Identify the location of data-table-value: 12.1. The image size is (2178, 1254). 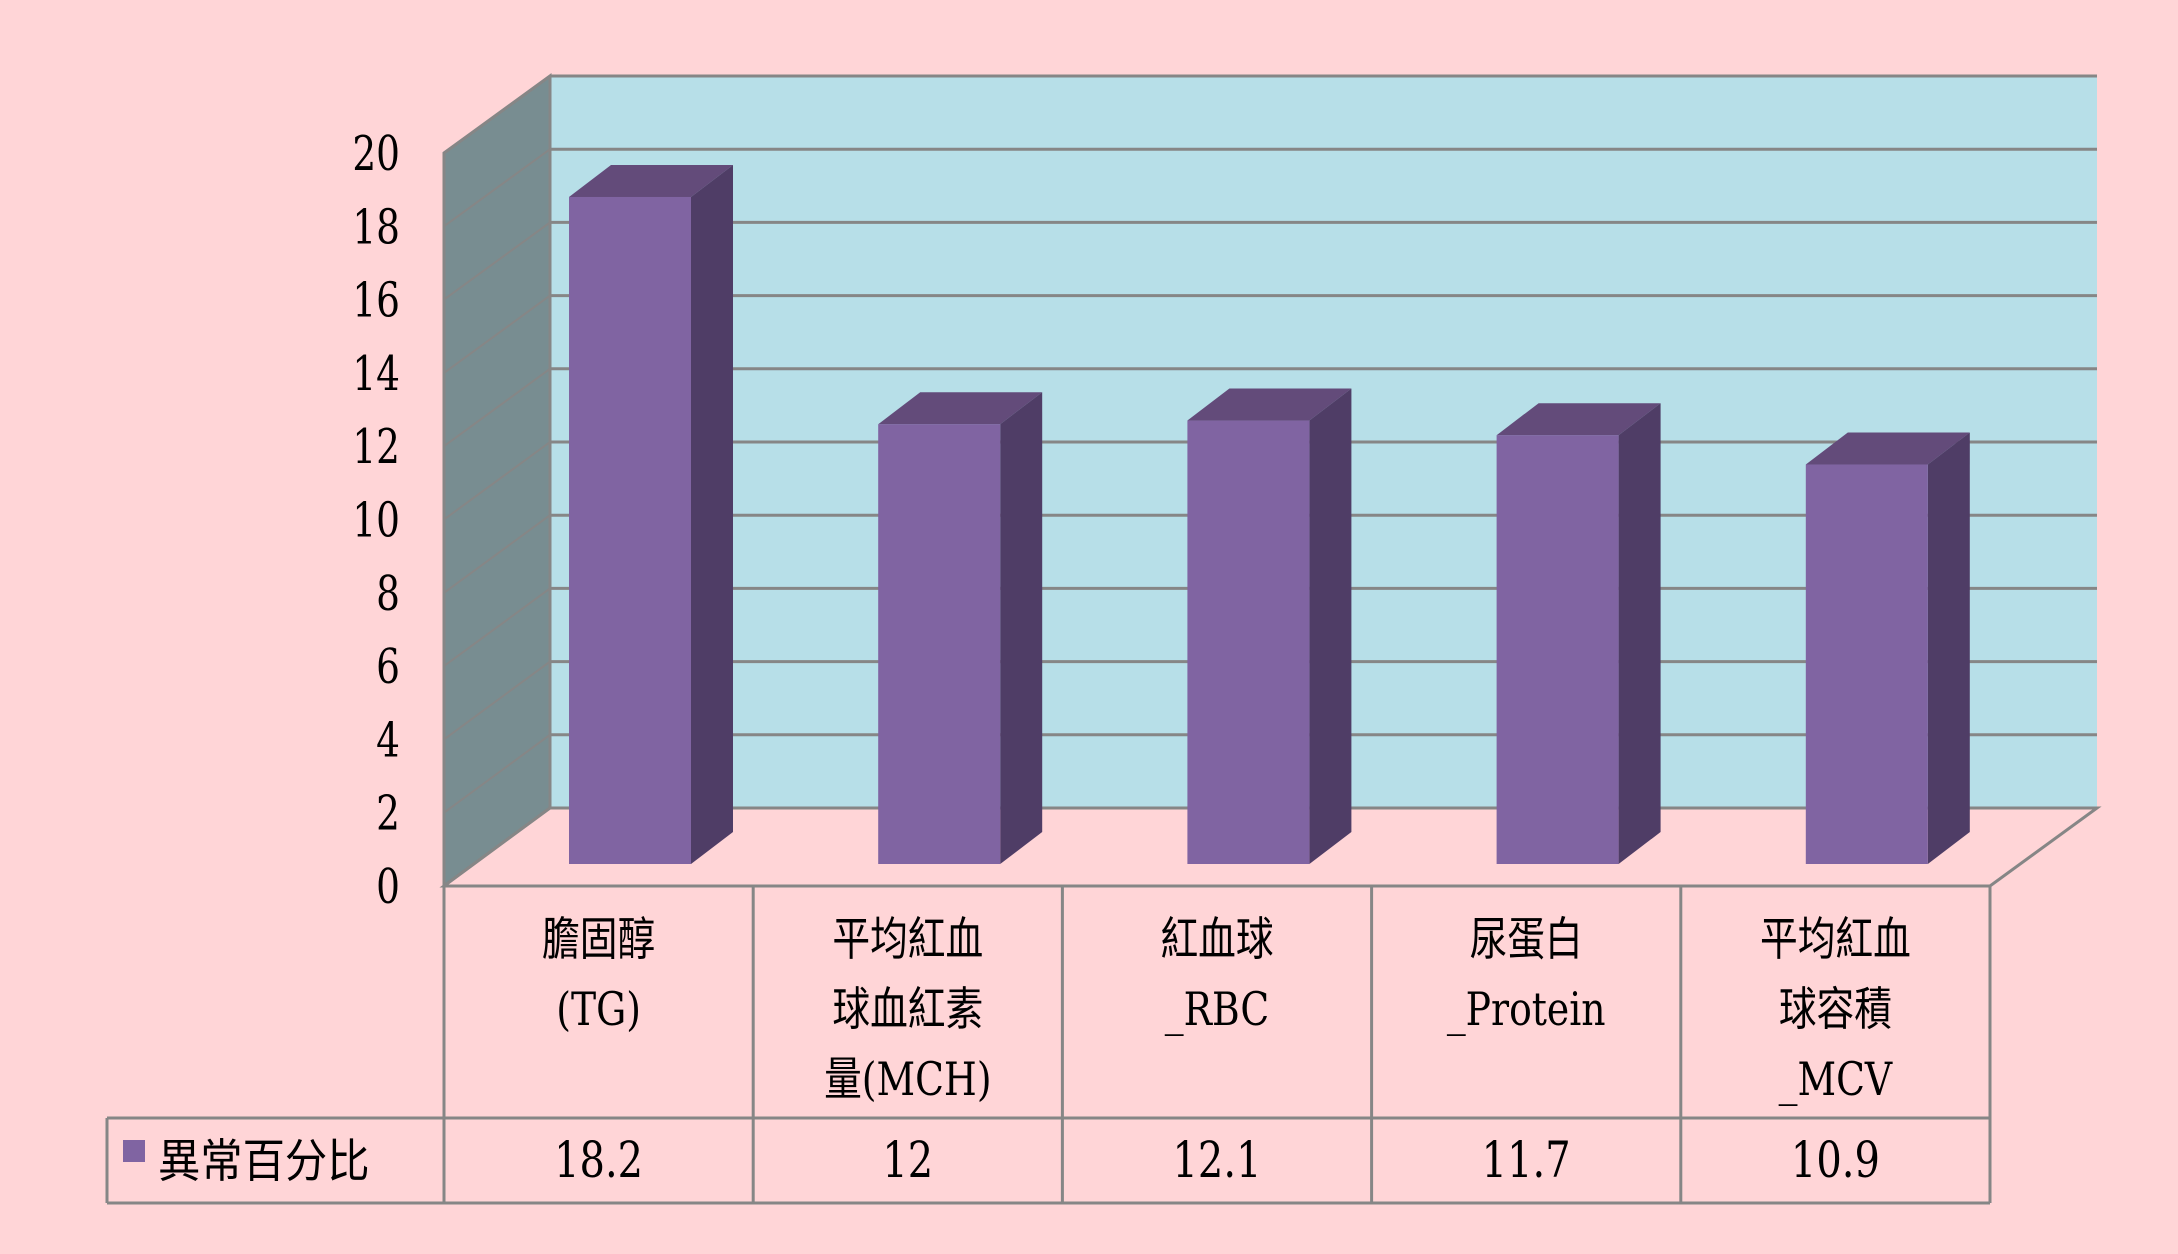
(1216, 1160).